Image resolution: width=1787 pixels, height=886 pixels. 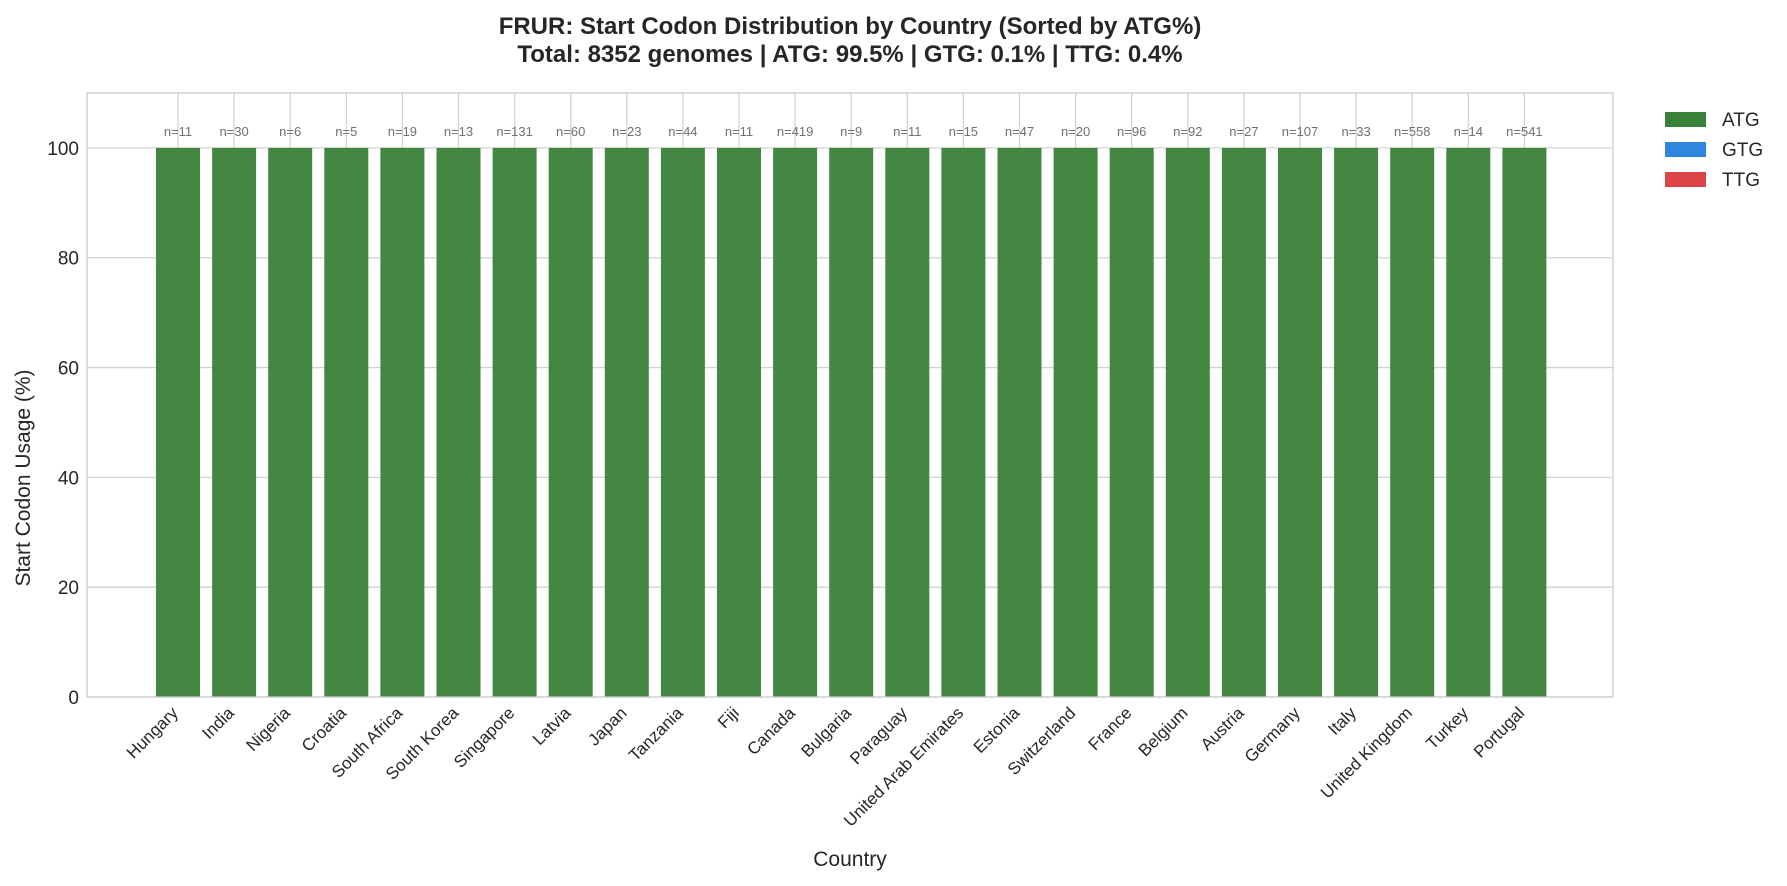 I want to click on n-label-22: n=558, so click(x=1412, y=131).